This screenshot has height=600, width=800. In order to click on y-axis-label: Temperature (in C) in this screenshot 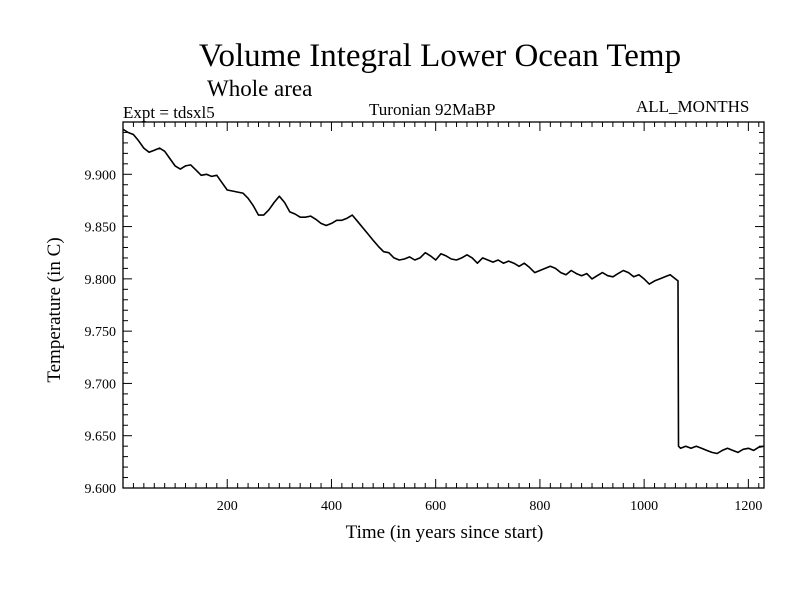, I will do `click(54, 309)`.